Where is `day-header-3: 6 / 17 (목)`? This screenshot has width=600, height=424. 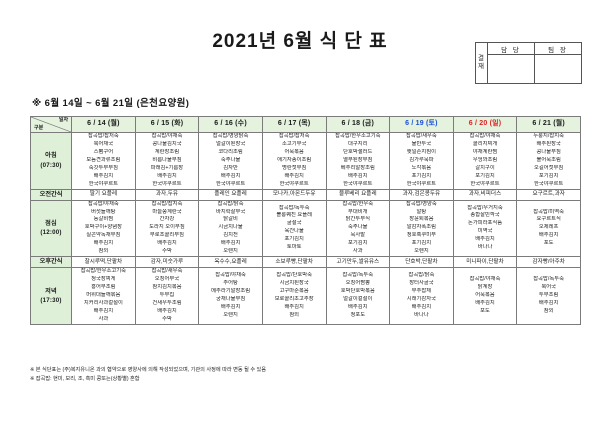 day-header-3: 6 / 17 (목) is located at coordinates (294, 124).